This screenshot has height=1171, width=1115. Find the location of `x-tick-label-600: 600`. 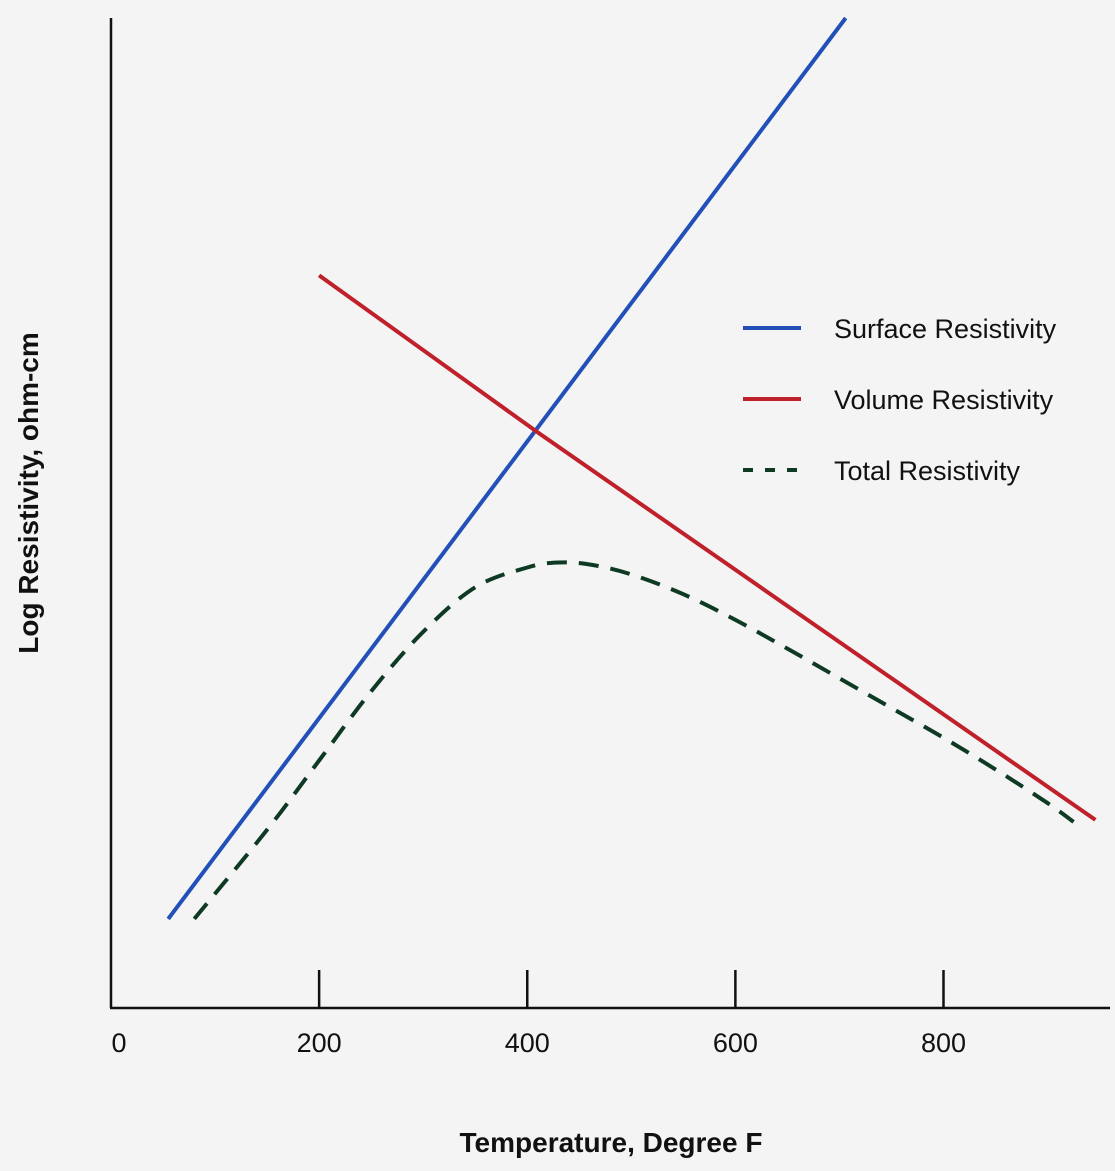

x-tick-label-600: 600 is located at coordinates (735, 1043).